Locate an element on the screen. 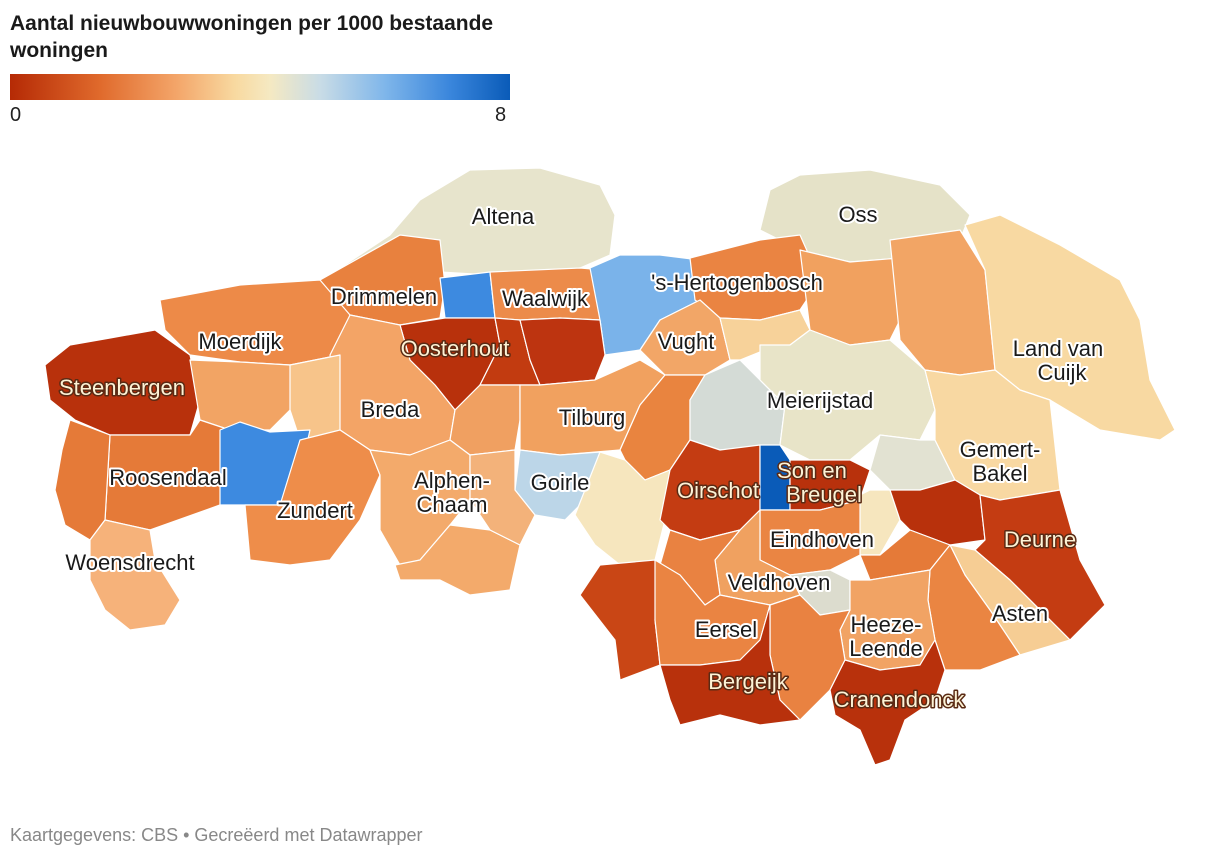  label-steenbergen: Steenbergen is located at coordinates (122, 387).